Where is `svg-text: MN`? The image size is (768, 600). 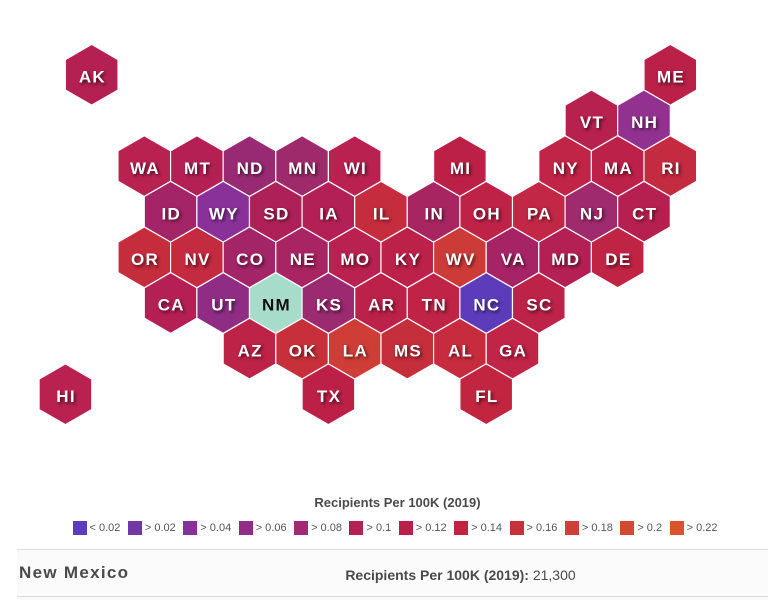 svg-text: MN is located at coordinates (302, 168).